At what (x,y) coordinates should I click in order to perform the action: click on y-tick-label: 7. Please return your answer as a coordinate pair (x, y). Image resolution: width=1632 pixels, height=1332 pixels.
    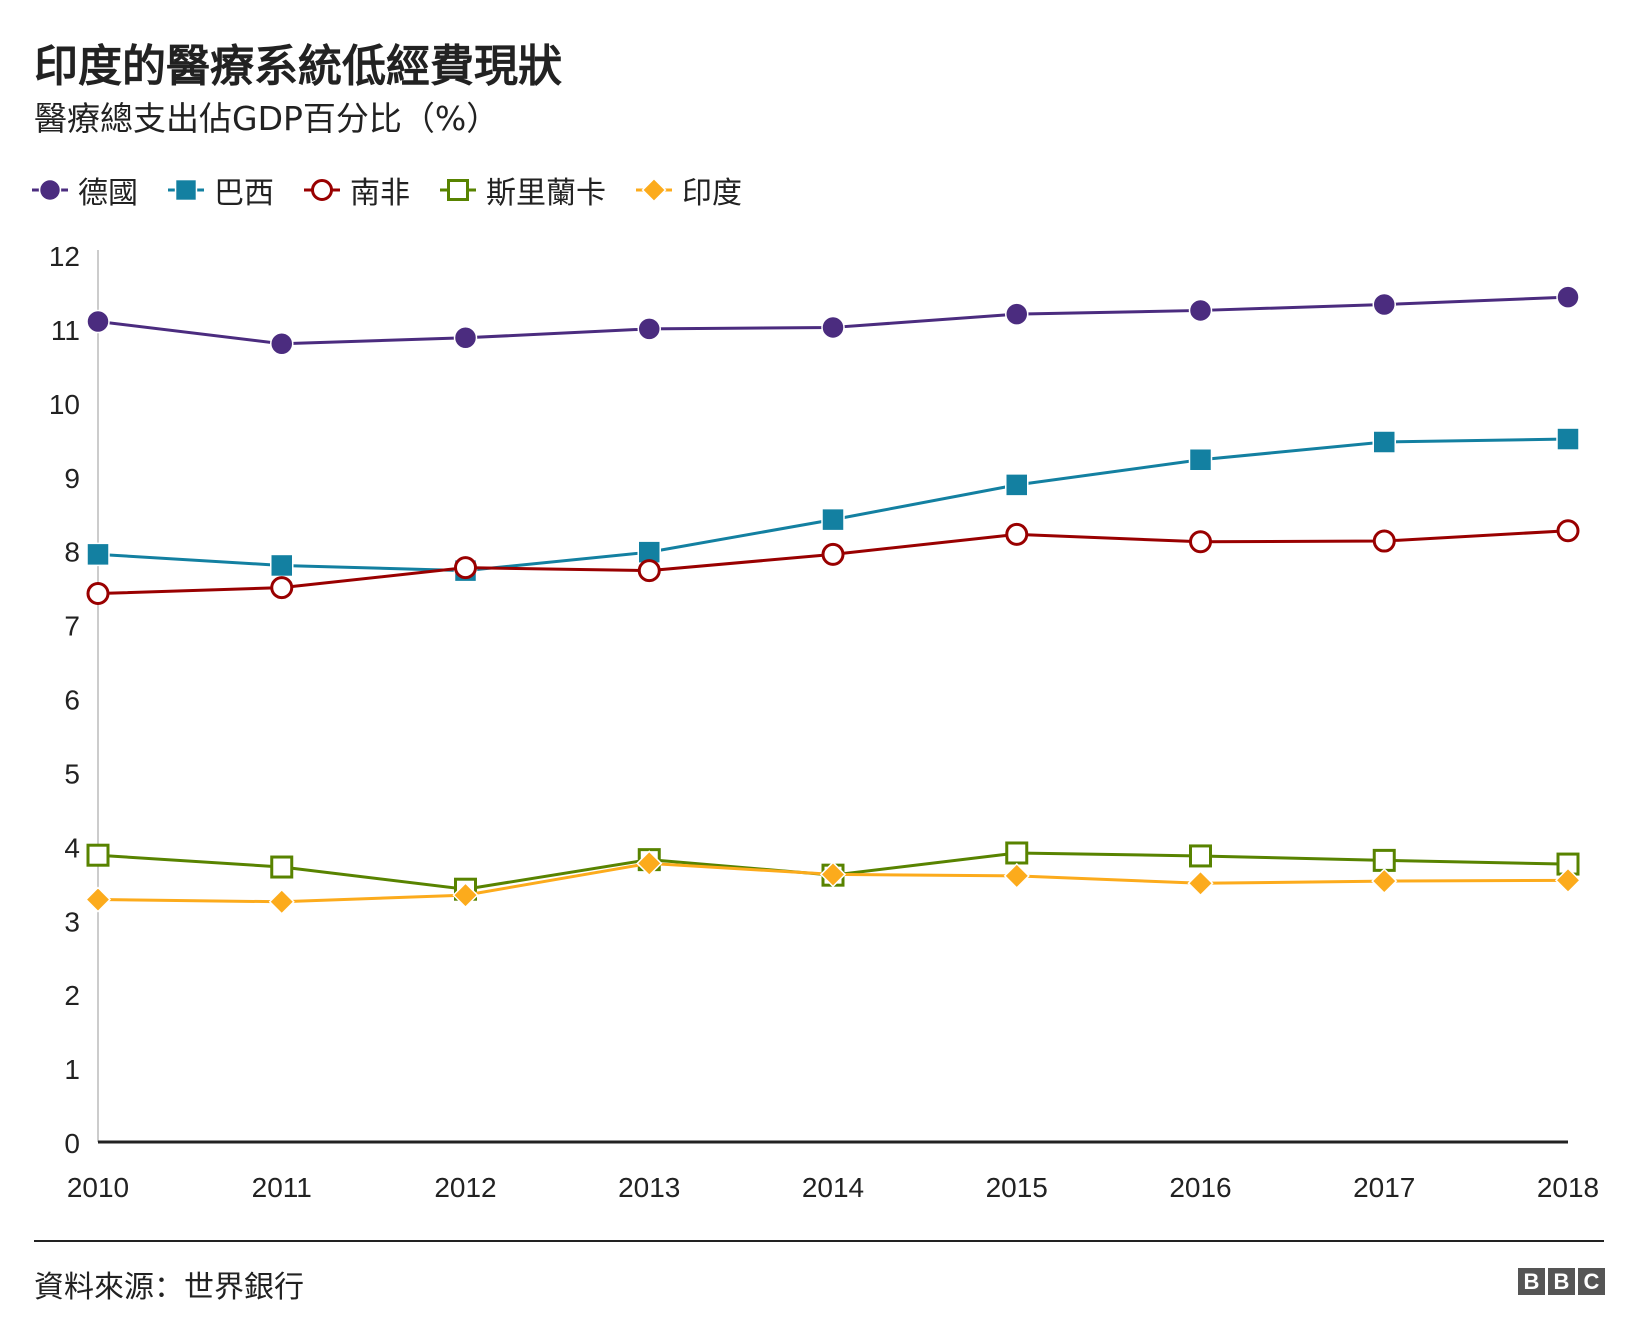
    Looking at the image, I should click on (72, 626).